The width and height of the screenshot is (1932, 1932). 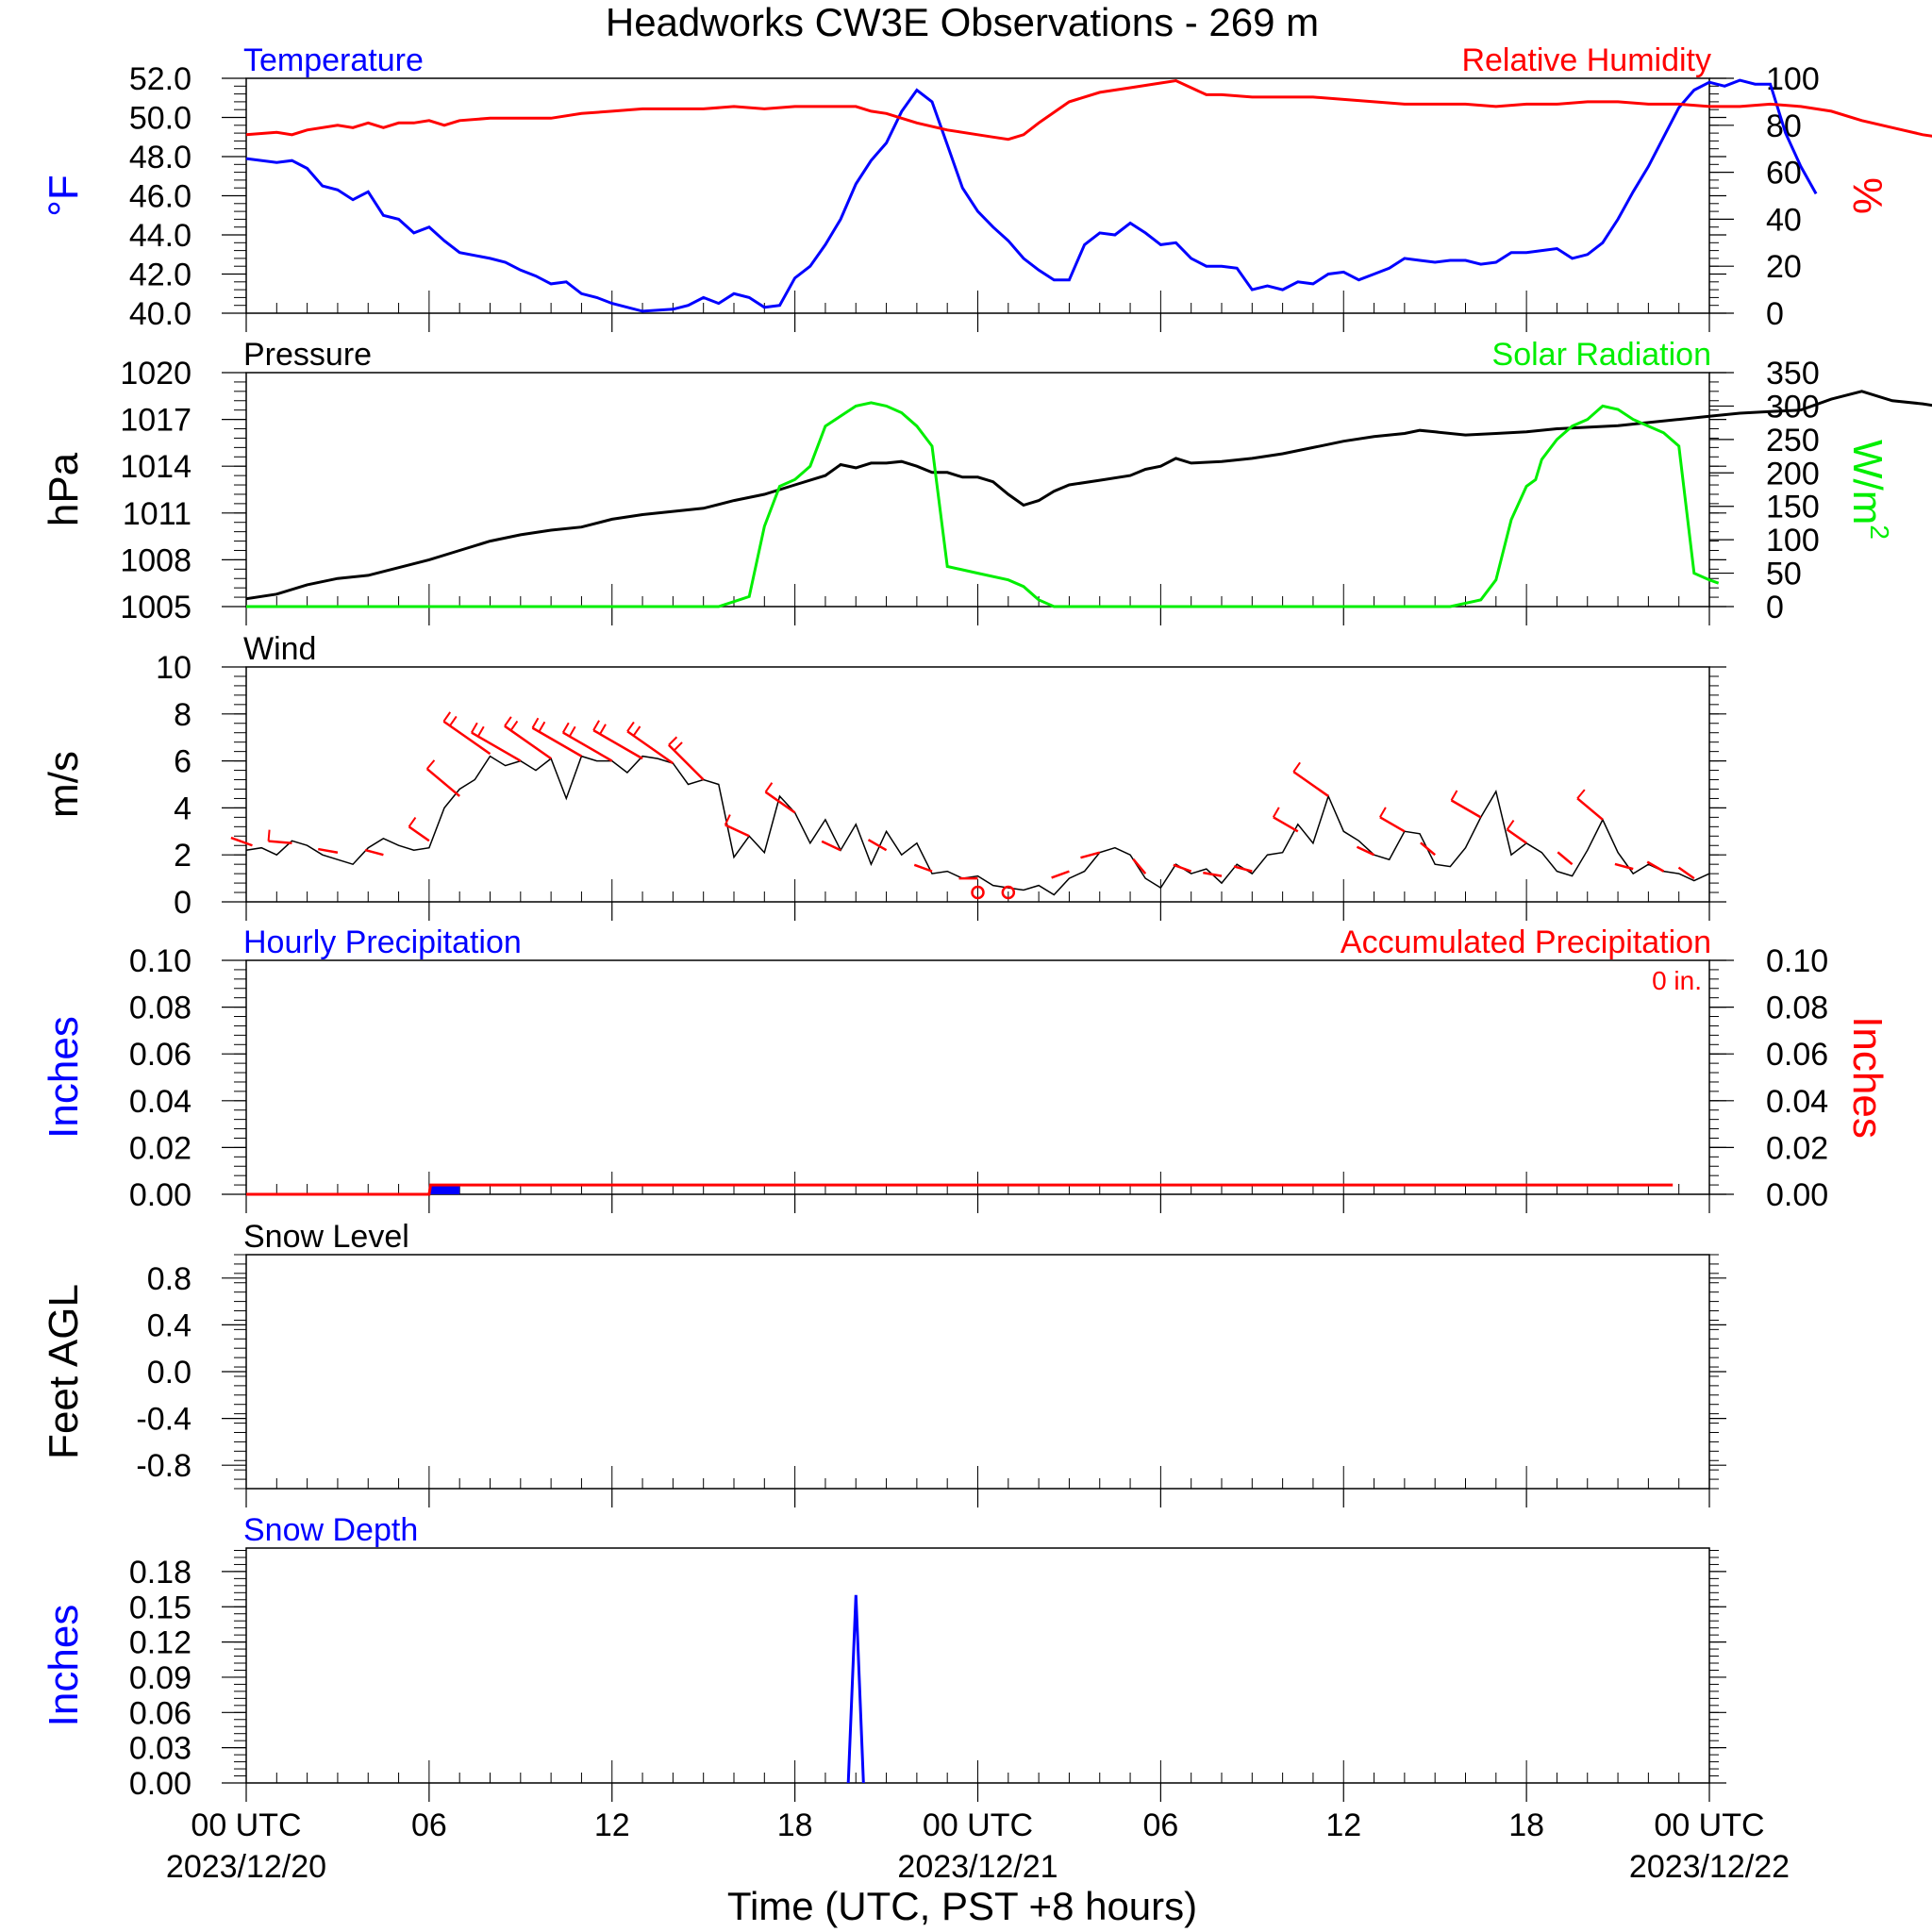 I want to click on panel-title-left: Snow Depth, so click(x=331, y=1530).